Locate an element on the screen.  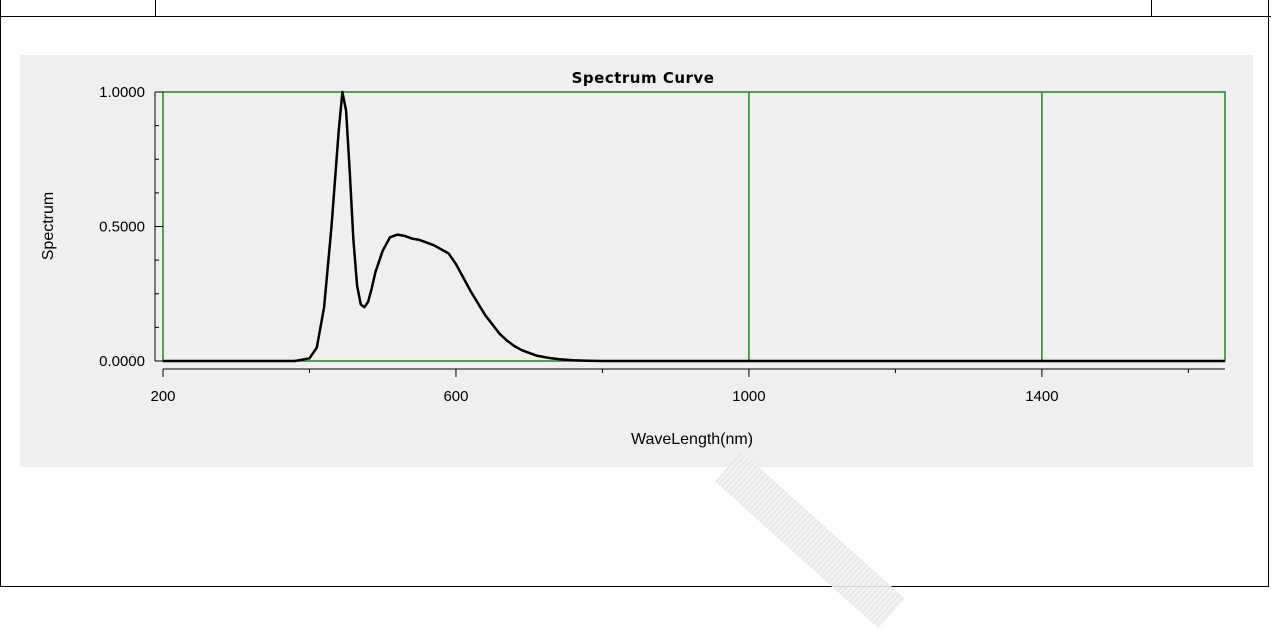
x-axis-title: WaveLength(nm) is located at coordinates (692, 439).